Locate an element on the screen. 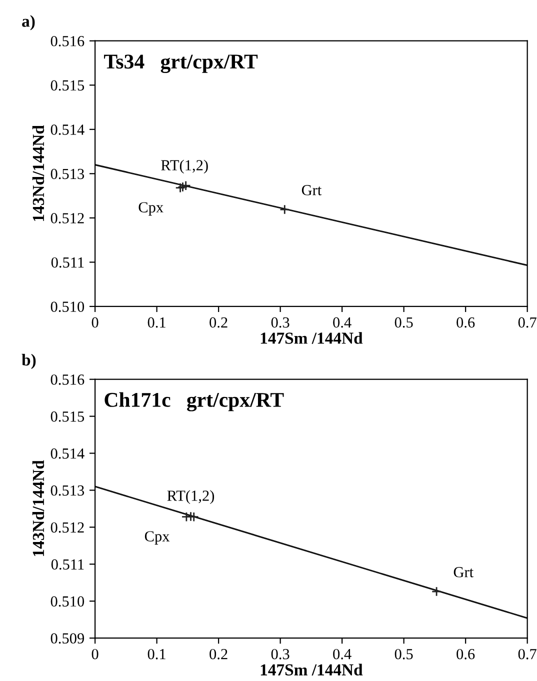 The width and height of the screenshot is (537, 681). chart-title: b) is located at coordinates (29, 361).